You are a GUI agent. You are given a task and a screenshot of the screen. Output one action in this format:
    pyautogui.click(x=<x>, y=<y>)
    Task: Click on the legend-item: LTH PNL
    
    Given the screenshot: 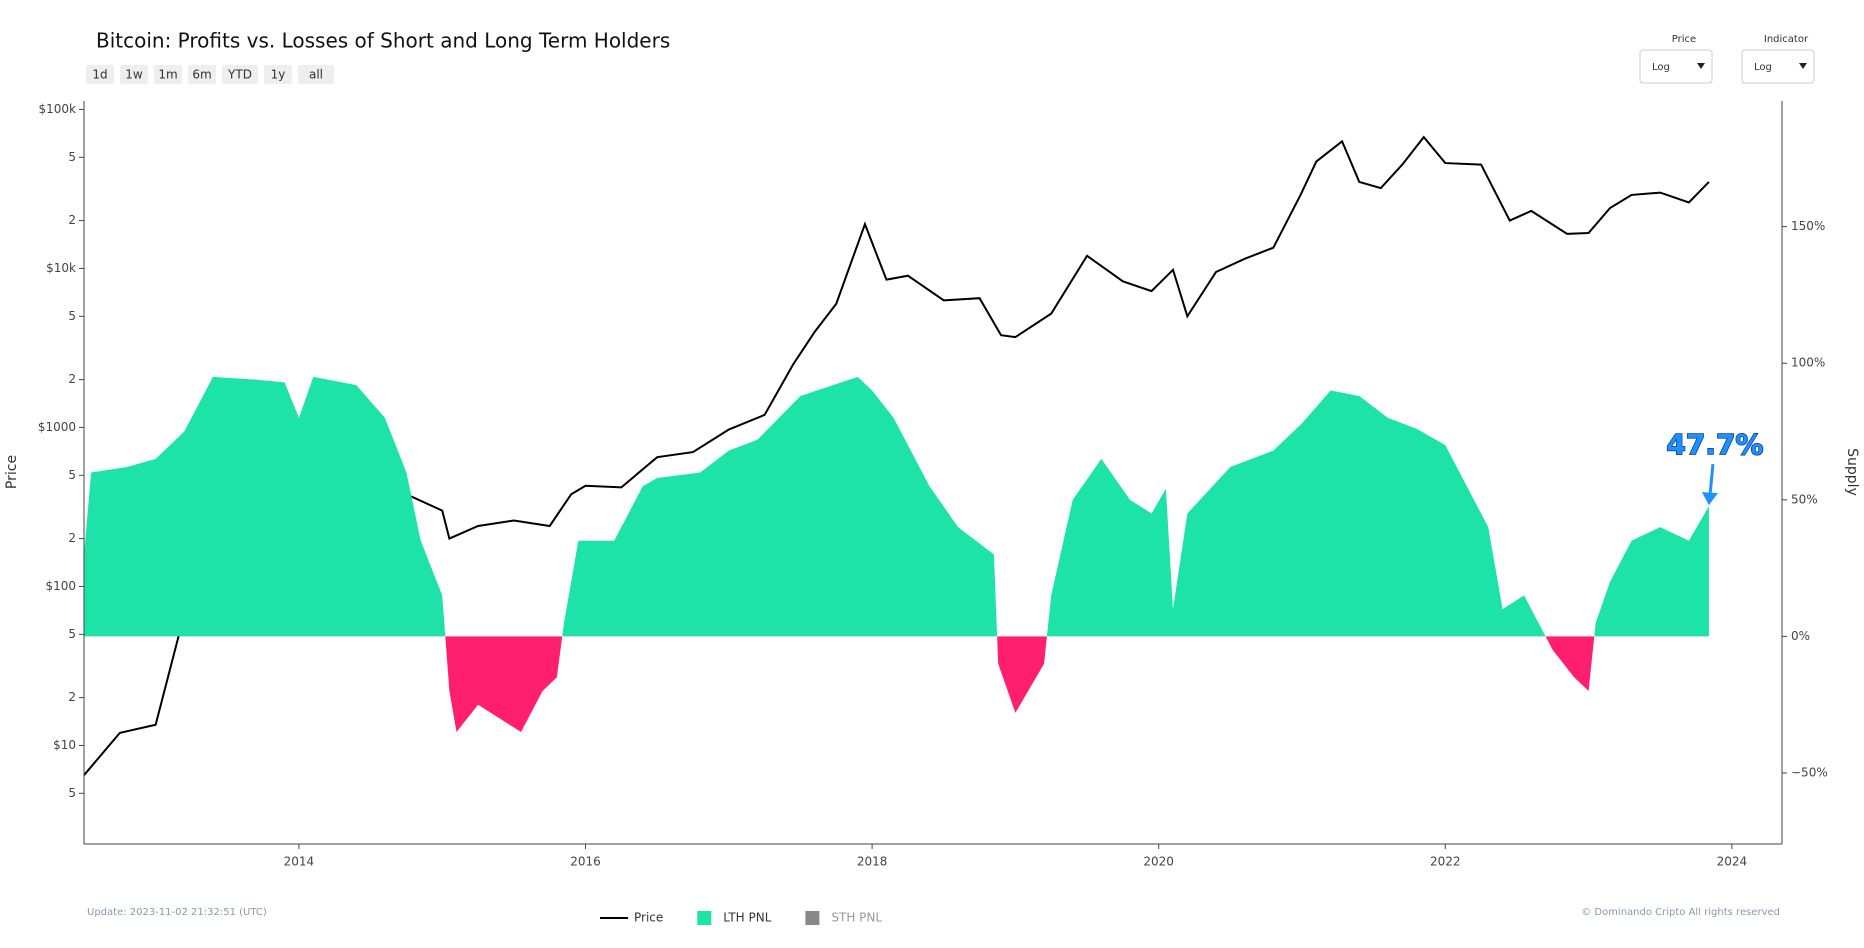 What is the action you would take?
    pyautogui.click(x=734, y=918)
    